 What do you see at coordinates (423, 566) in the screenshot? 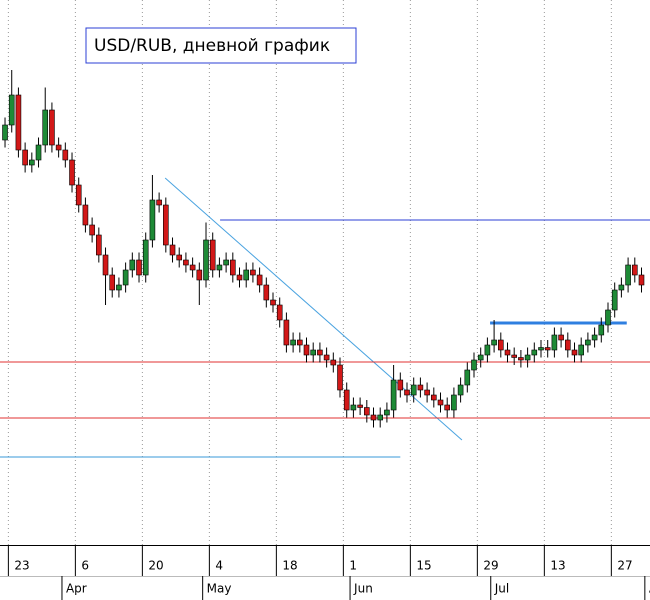
I see `x-tick-label: 15` at bounding box center [423, 566].